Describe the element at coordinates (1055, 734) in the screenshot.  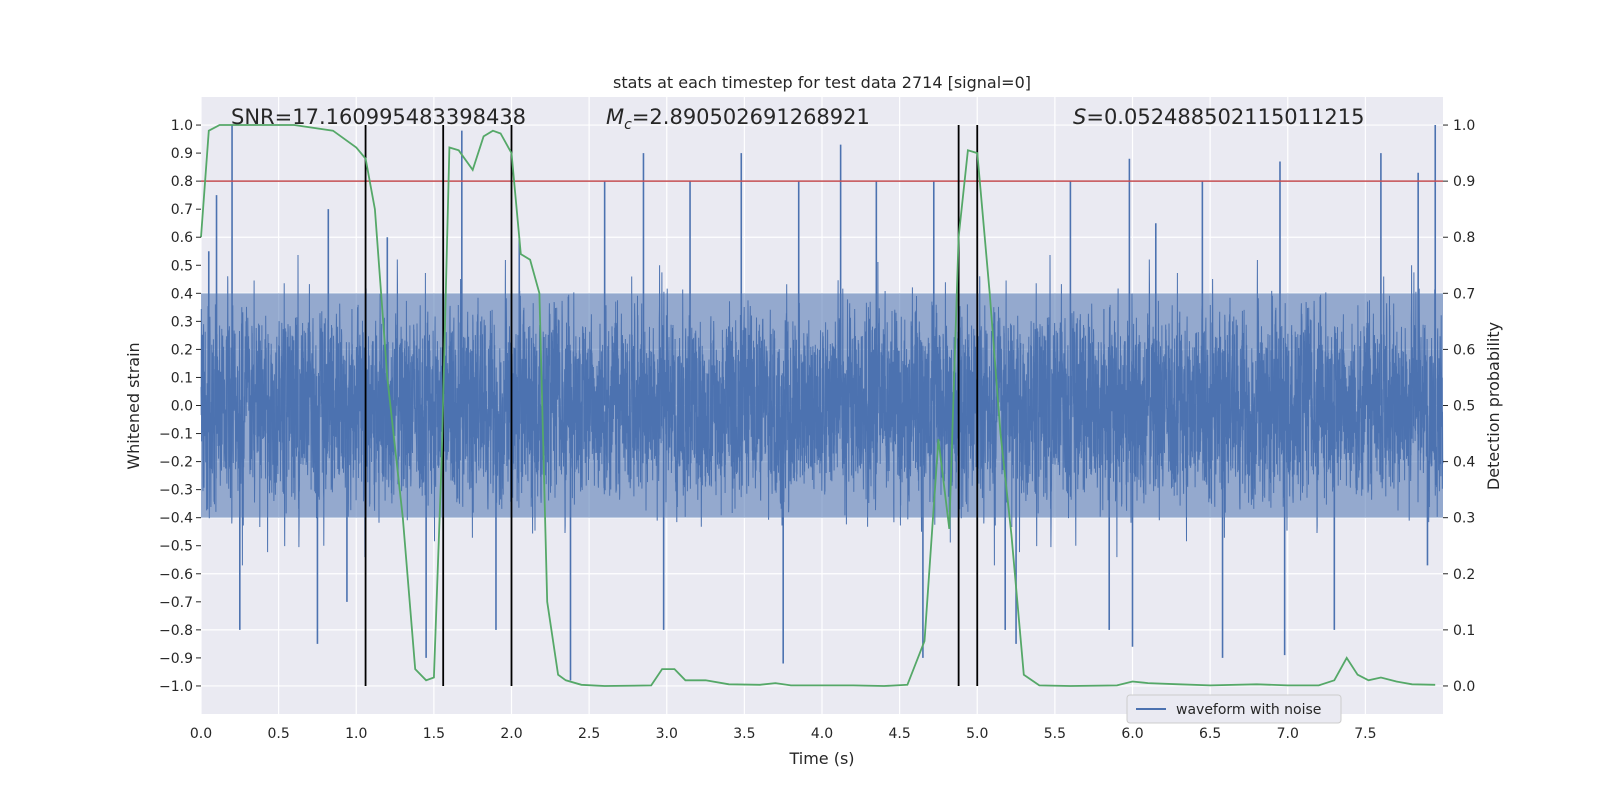
I see `x-tick-label: 5.5` at that location.